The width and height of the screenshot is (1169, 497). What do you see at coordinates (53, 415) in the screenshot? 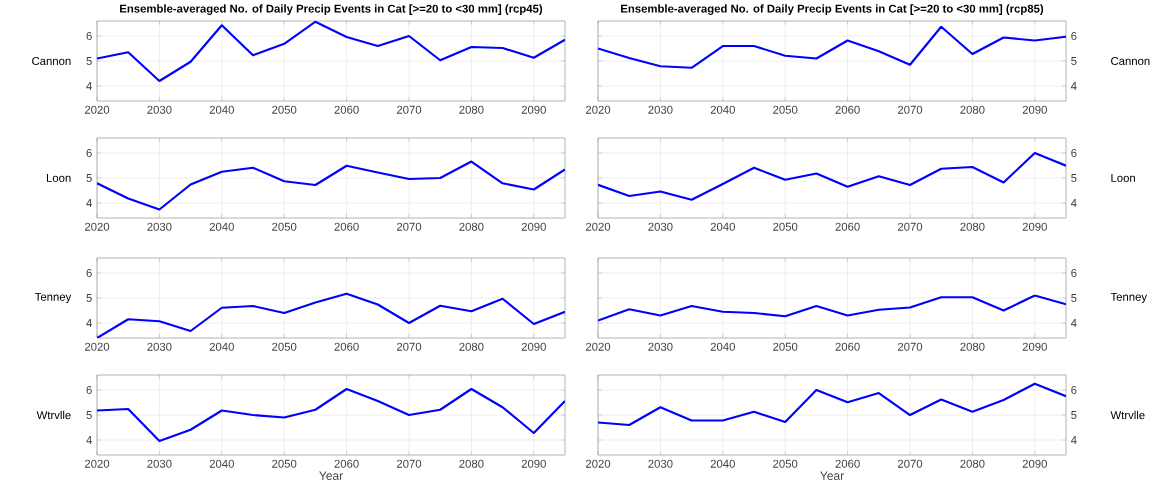
I see `y-axis-title: Wtrvlle` at bounding box center [53, 415].